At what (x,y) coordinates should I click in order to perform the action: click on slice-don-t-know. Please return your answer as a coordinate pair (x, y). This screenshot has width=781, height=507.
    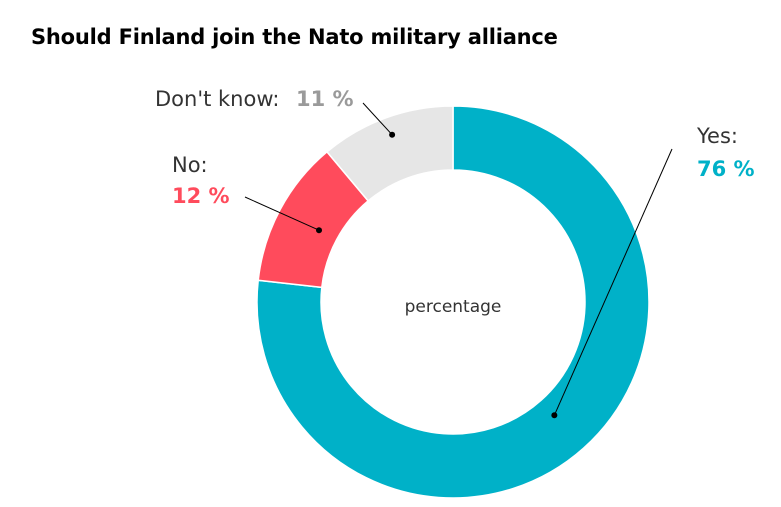
    Looking at the image, I should click on (389, 153).